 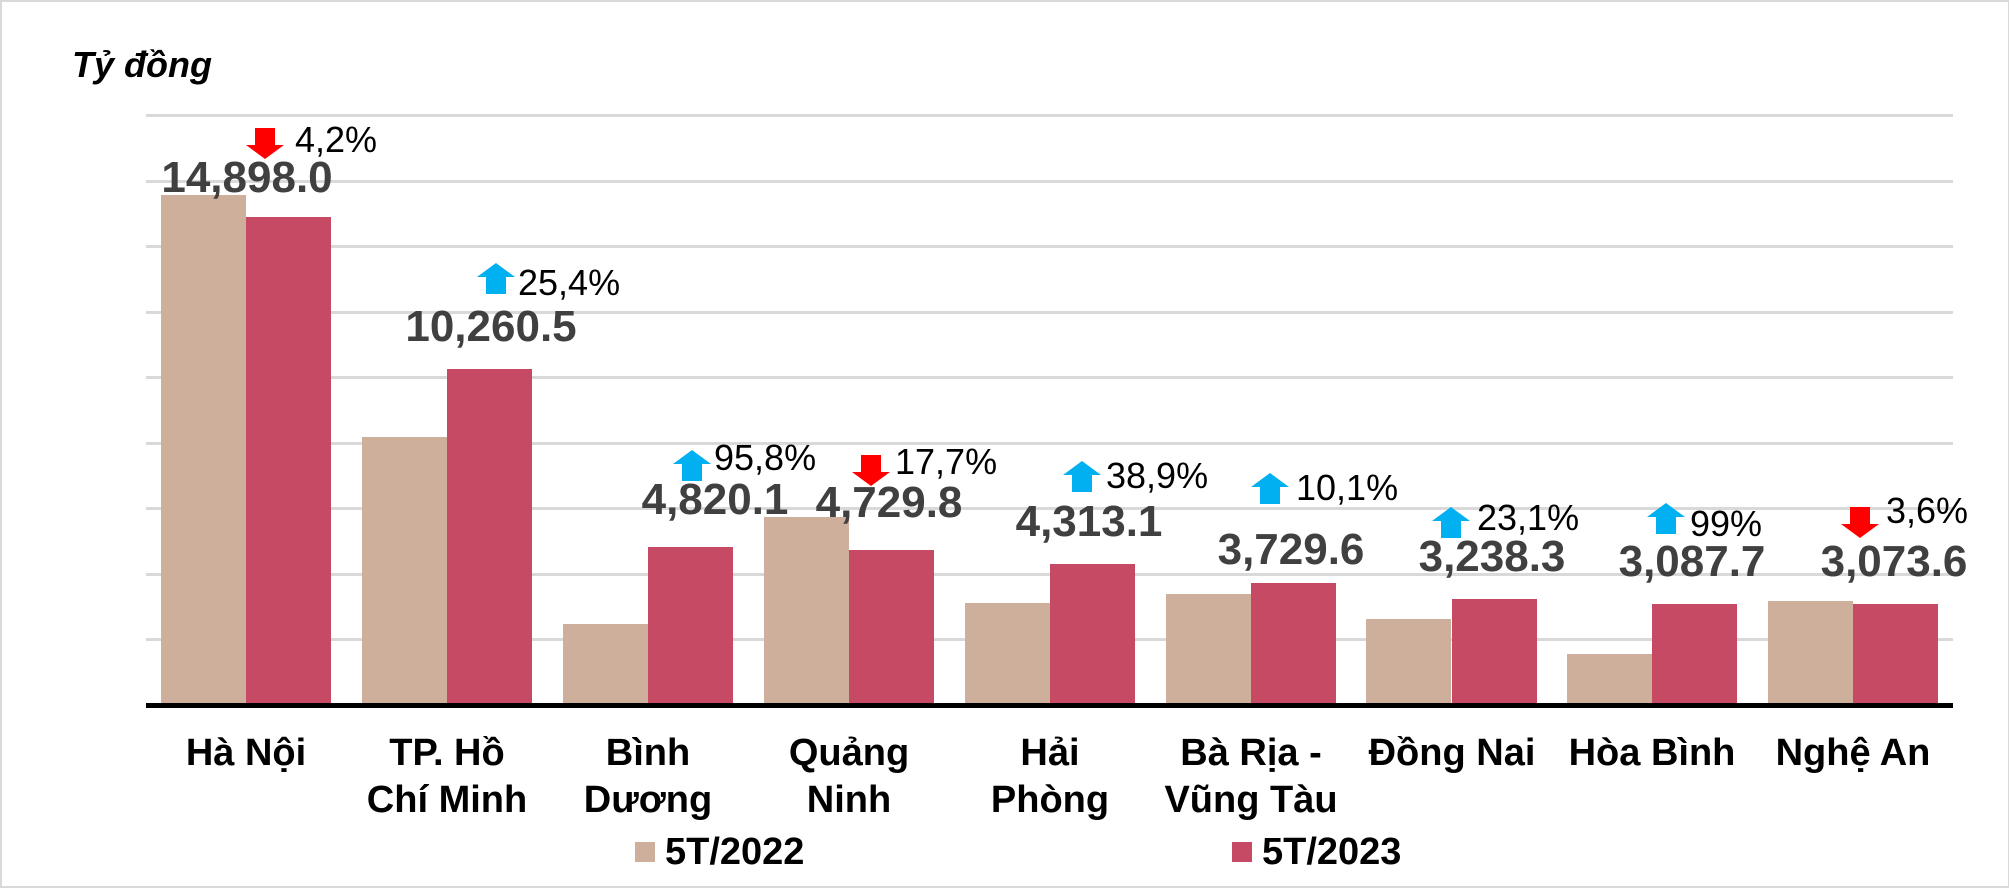 I want to click on value-label-5t-2023: 14,898.0, so click(x=247, y=177).